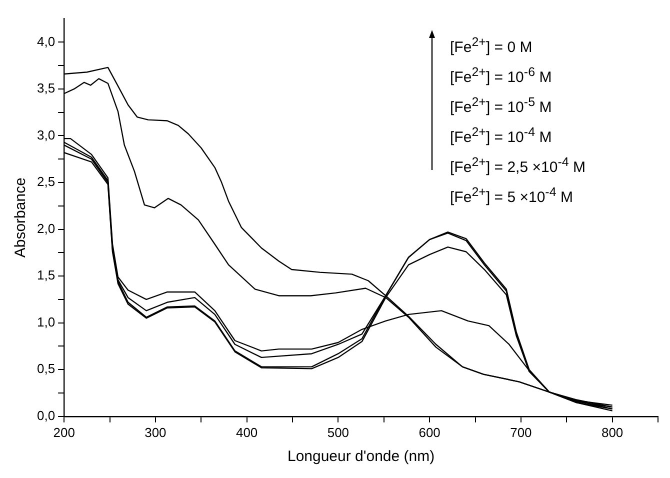  Describe the element at coordinates (64, 432) in the screenshot. I see `x-tick-label: 200` at that location.